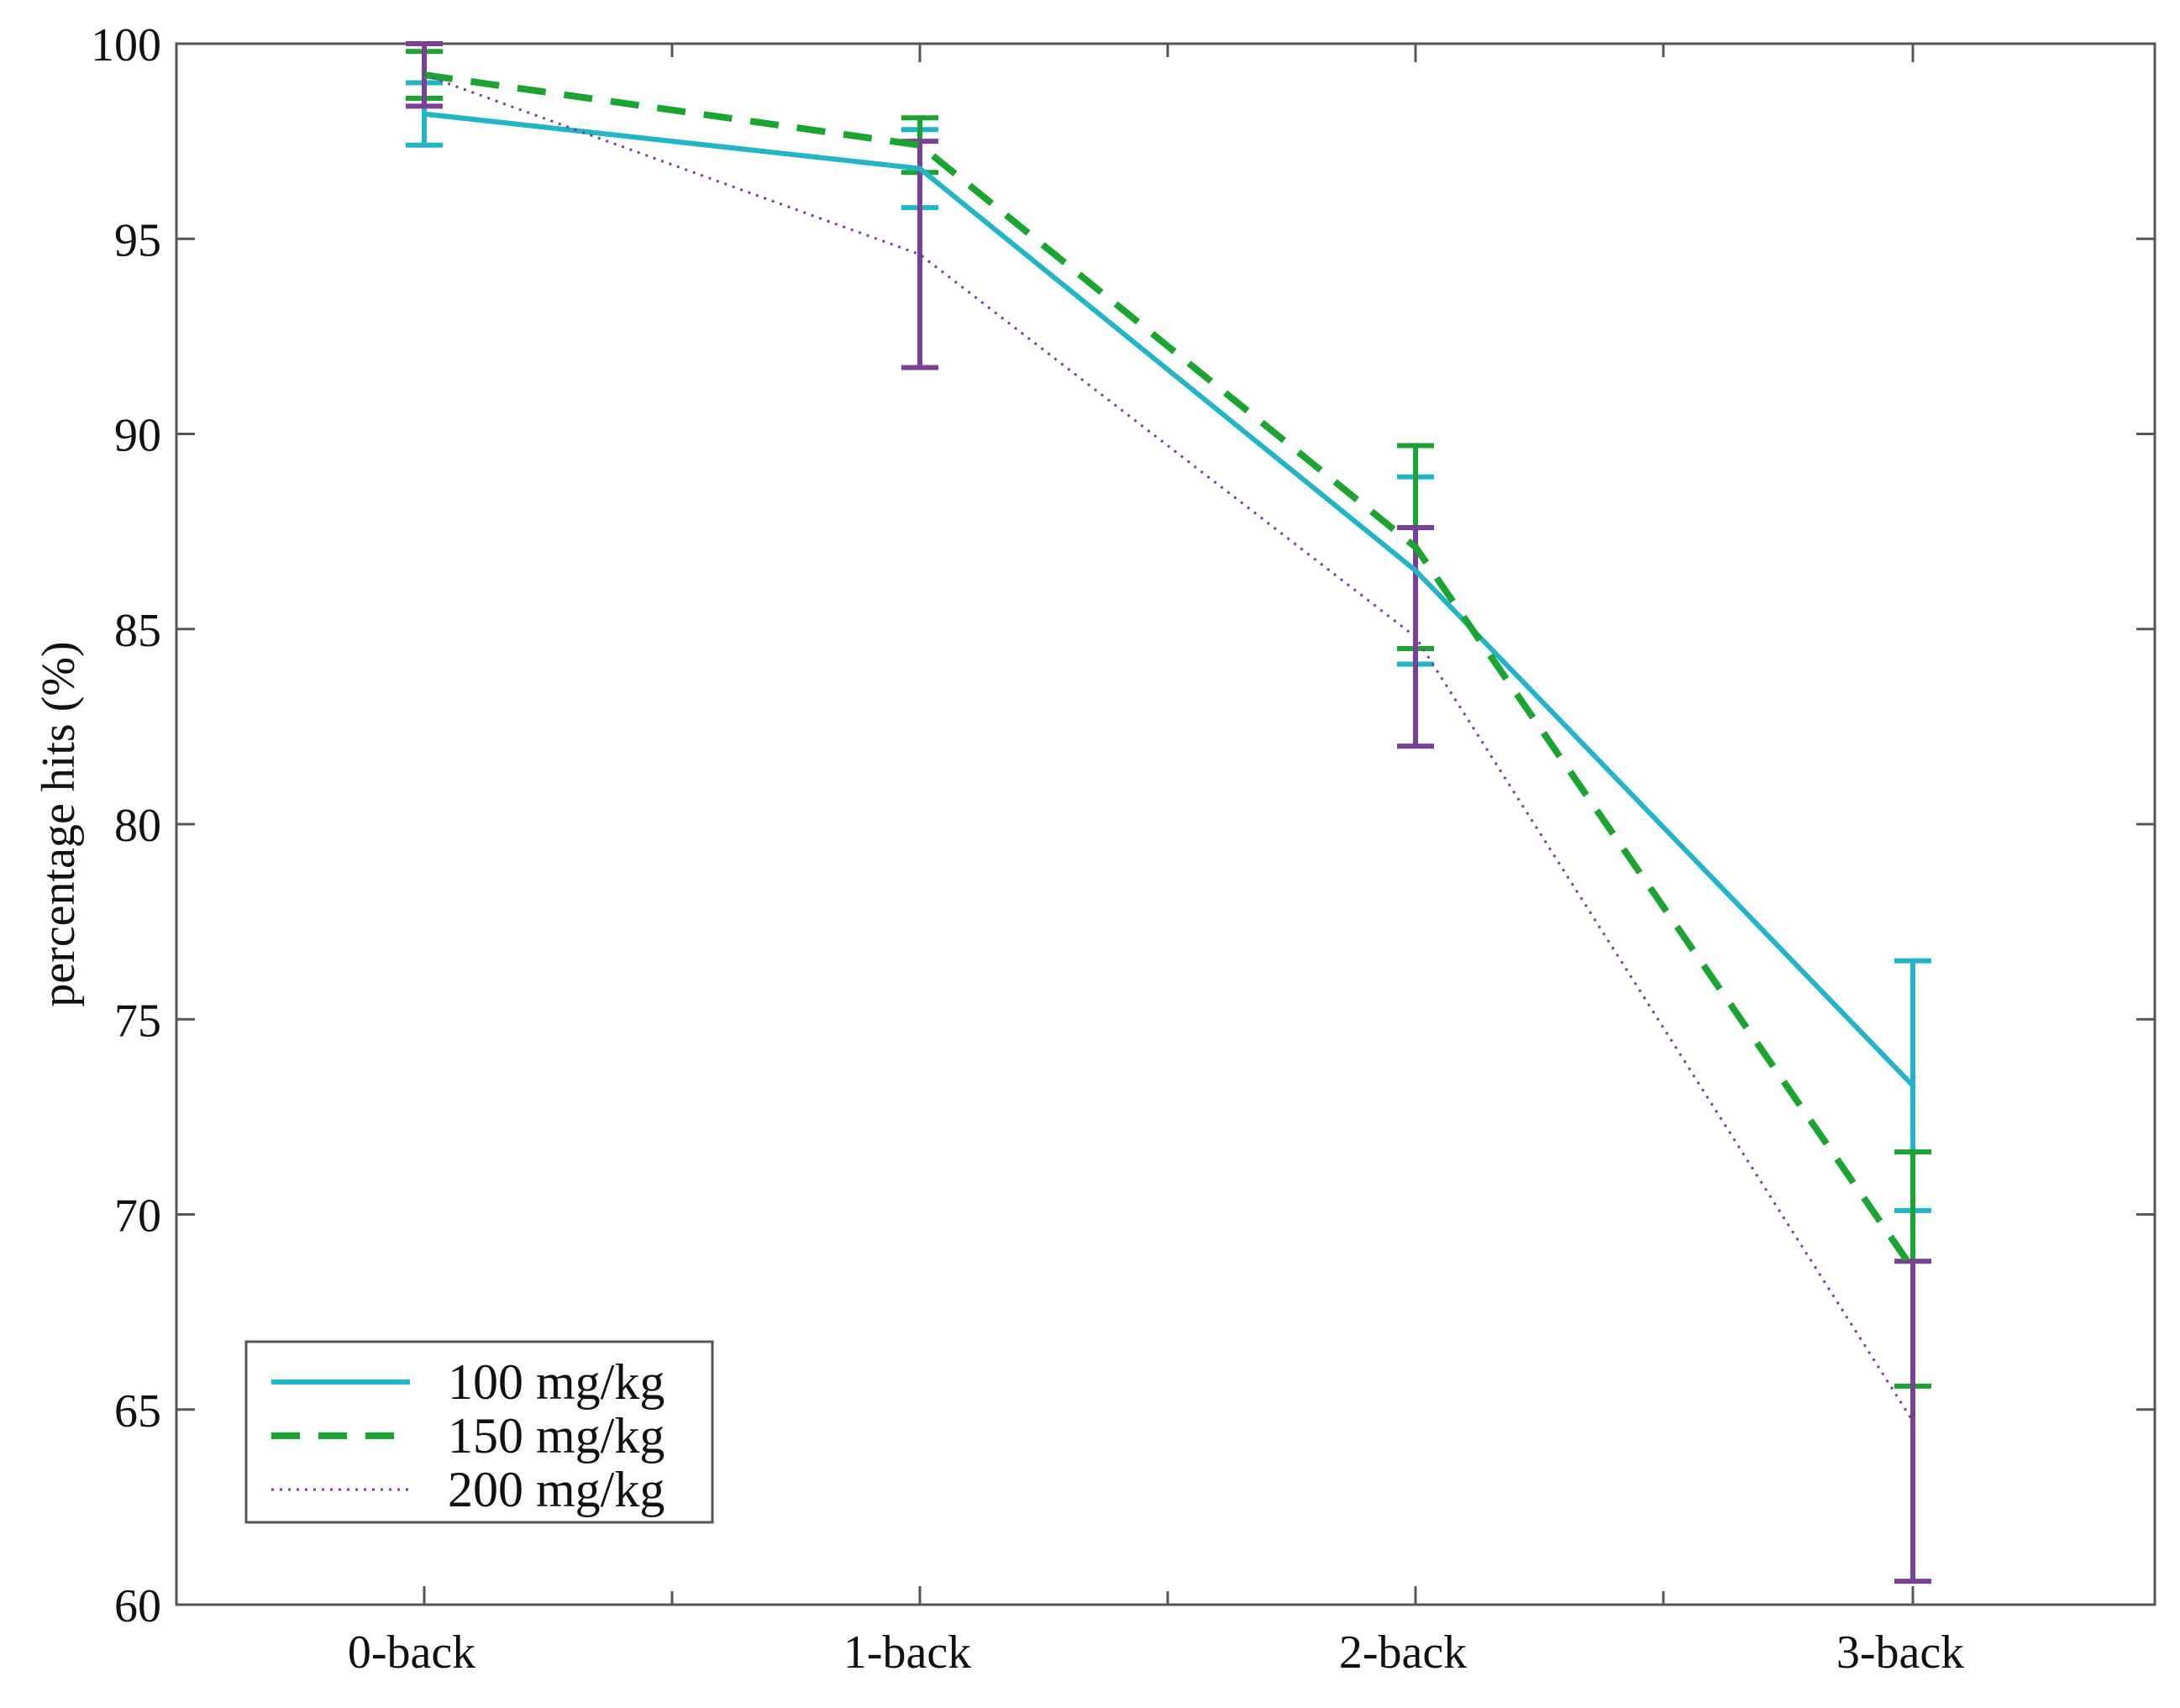 The height and width of the screenshot is (1708, 2180). What do you see at coordinates (126, 45) in the screenshot?
I see `y-tick-label: 100` at bounding box center [126, 45].